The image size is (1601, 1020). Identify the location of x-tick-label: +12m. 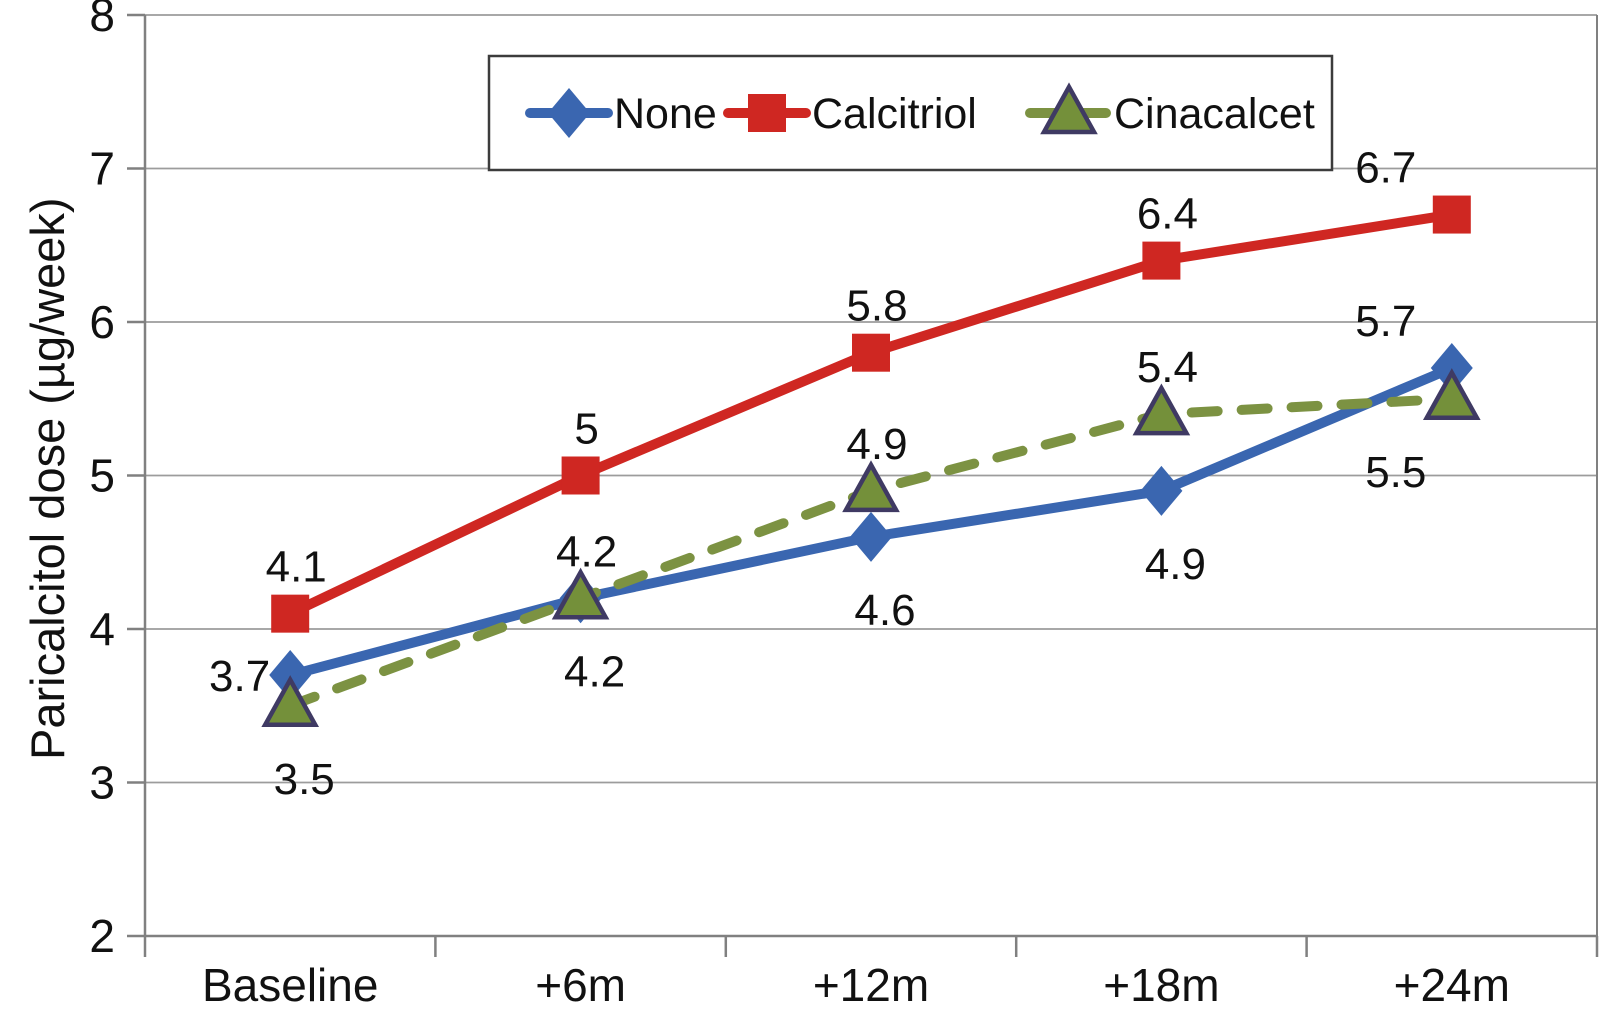
(871, 985).